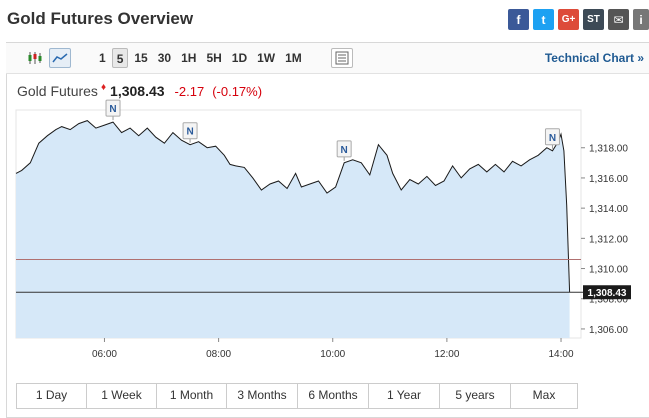  I want to click on instrument-name: Gold Futures, so click(57, 91).